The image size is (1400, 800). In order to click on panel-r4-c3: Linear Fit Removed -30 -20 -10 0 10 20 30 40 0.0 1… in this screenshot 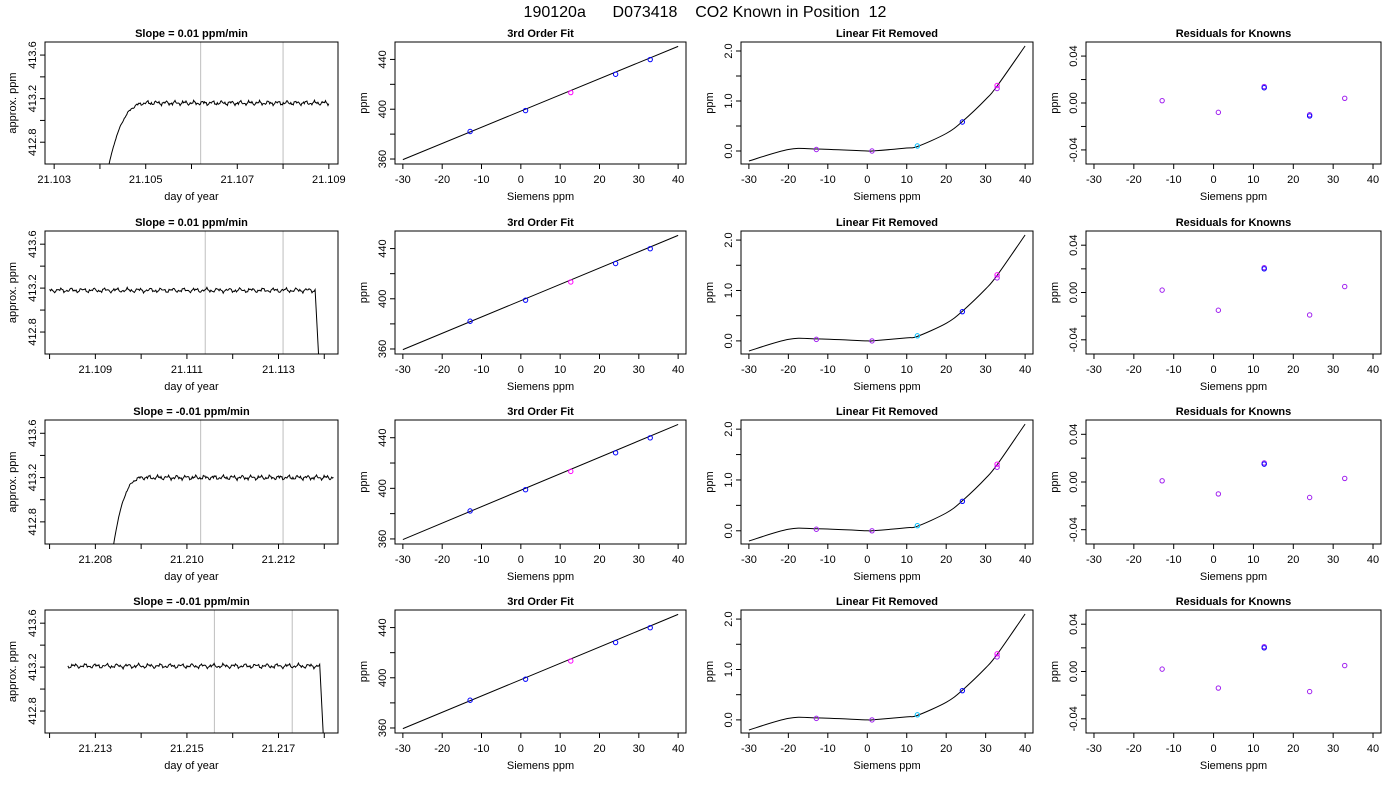, I will do `click(869, 684)`.